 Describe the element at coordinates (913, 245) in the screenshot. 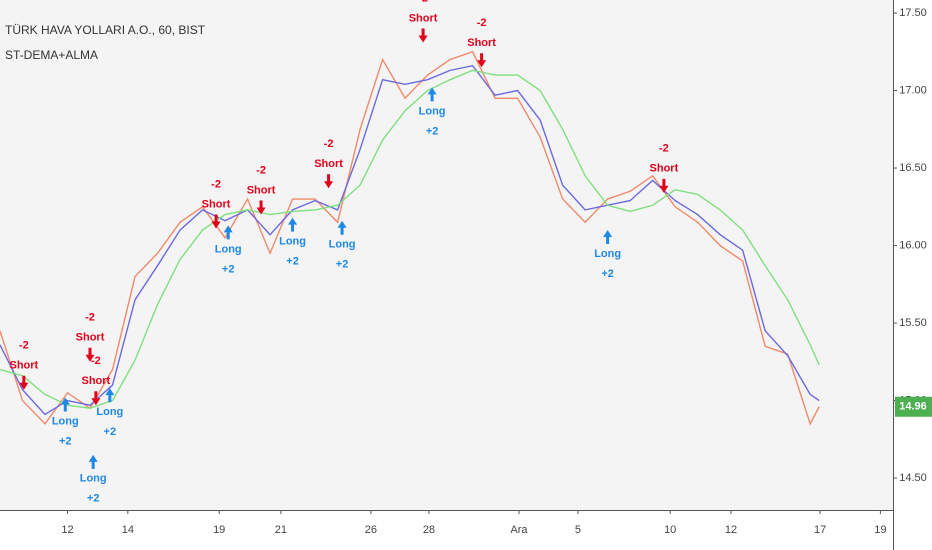

I see `y-tick-label: 16.00` at that location.